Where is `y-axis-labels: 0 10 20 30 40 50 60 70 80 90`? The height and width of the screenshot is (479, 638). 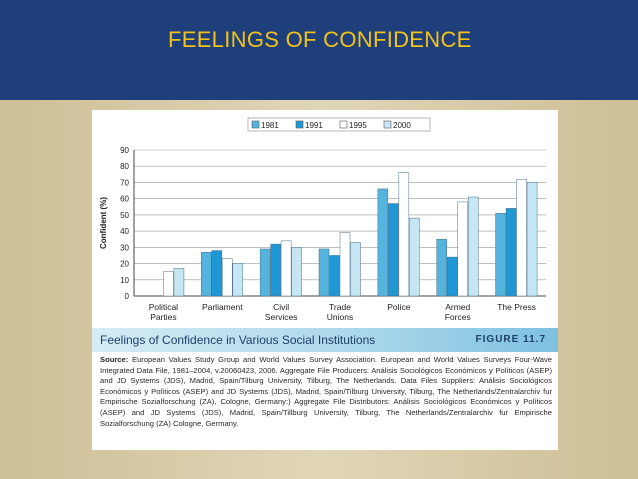
y-axis-labels: 0 10 20 30 40 50 60 70 80 90 is located at coordinates (124, 223).